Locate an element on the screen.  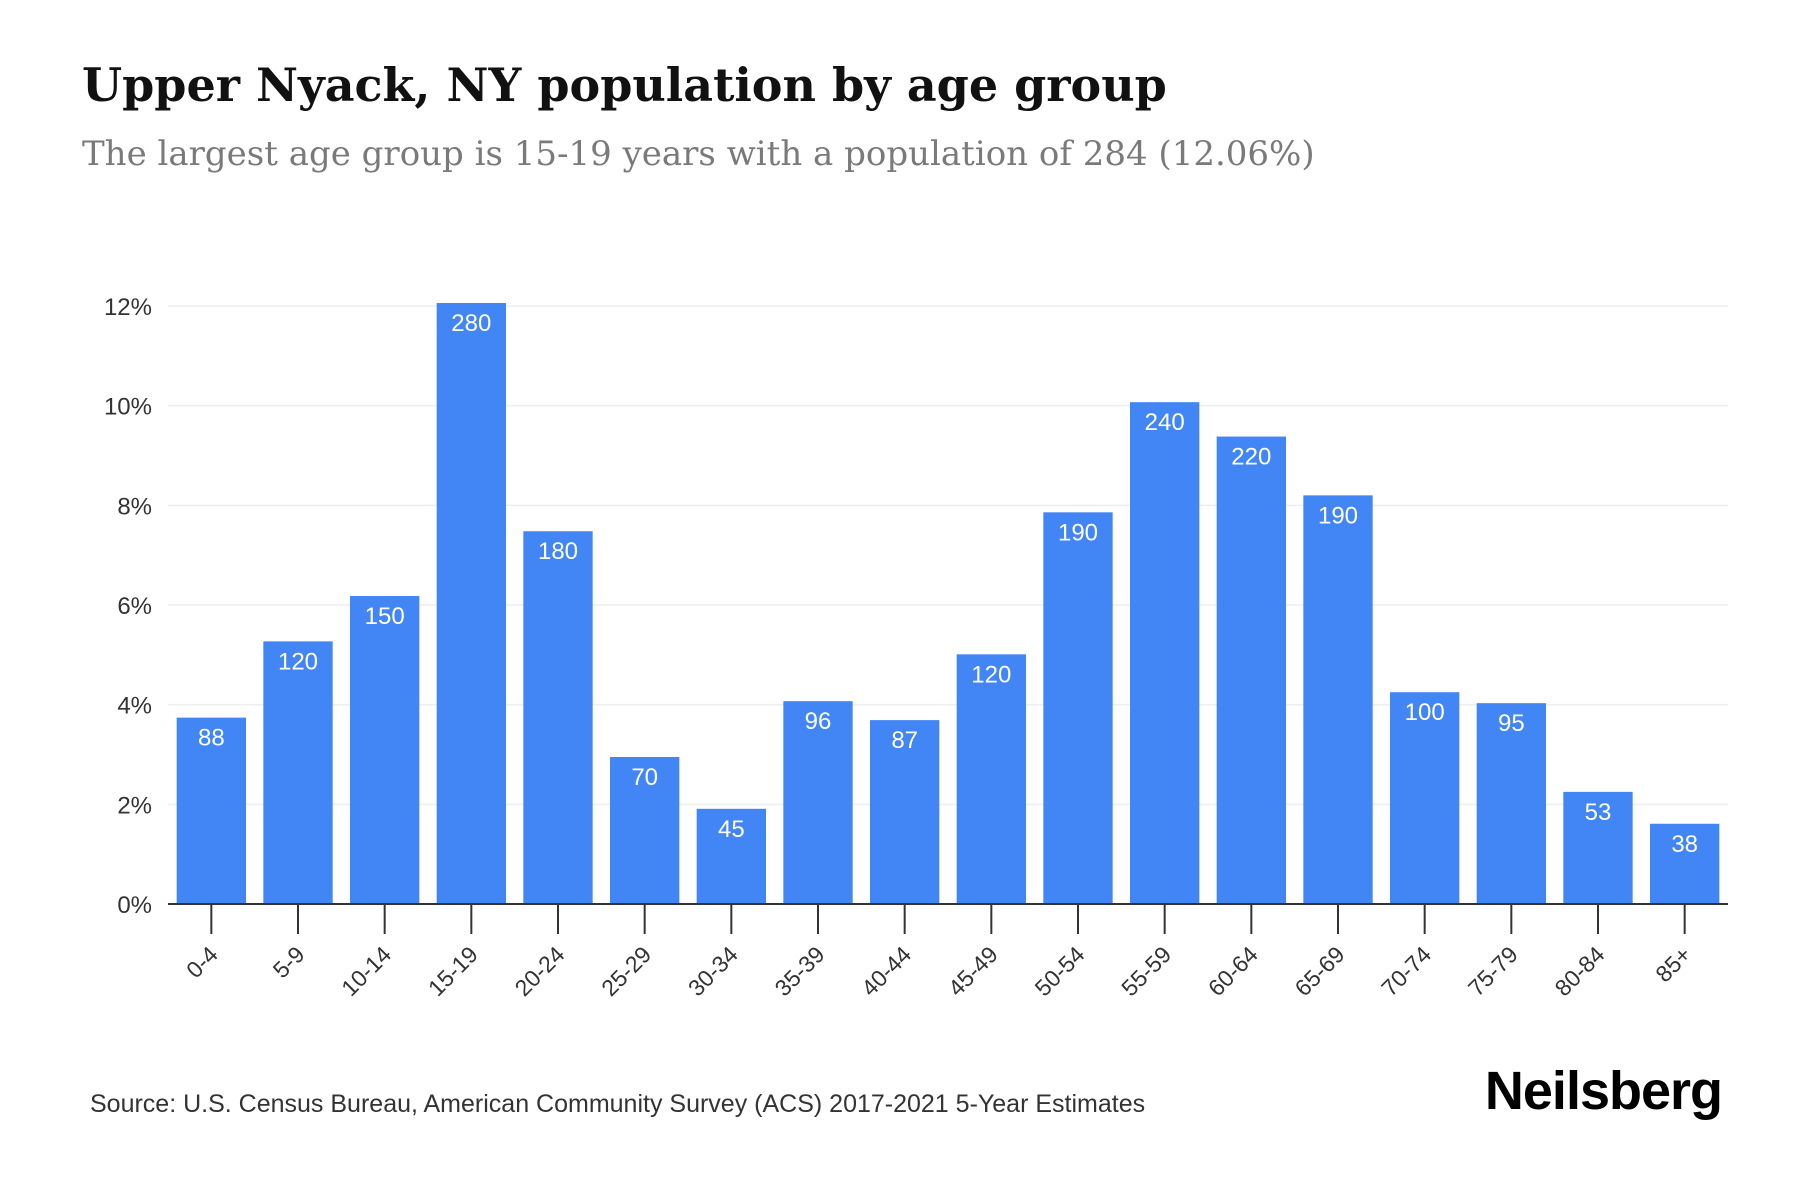
bar-value-label: 96 is located at coordinates (818, 721).